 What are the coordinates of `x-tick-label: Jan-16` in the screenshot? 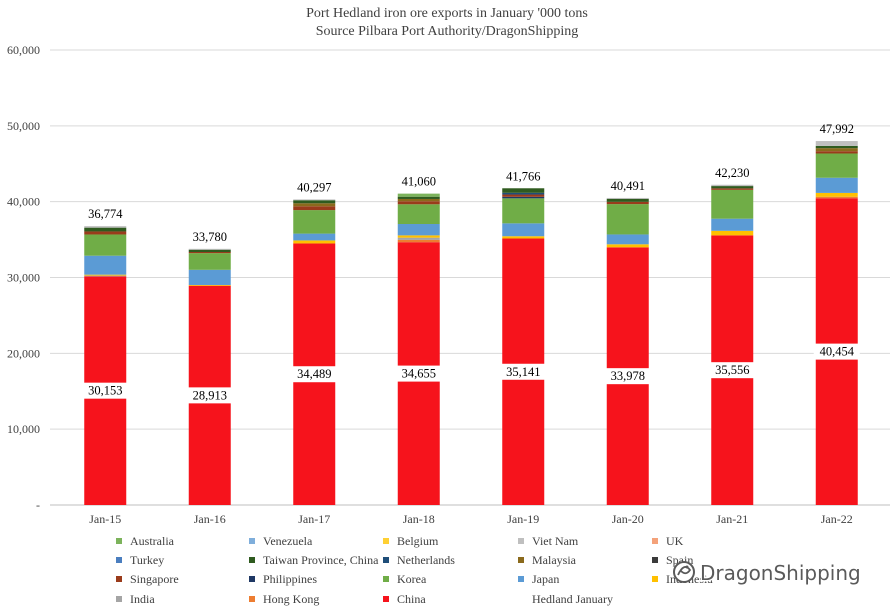 It's located at (210, 519).